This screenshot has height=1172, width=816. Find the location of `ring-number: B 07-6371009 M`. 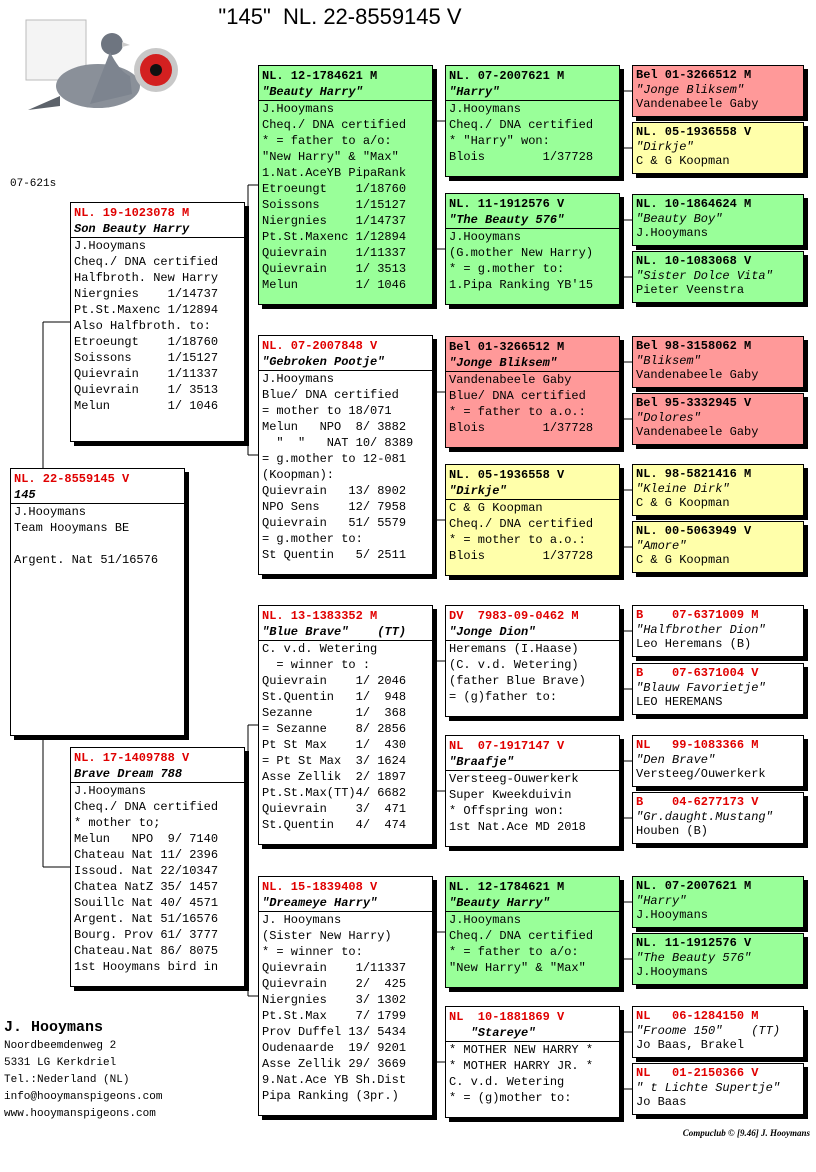

ring-number: B 07-6371009 M is located at coordinates (697, 615).